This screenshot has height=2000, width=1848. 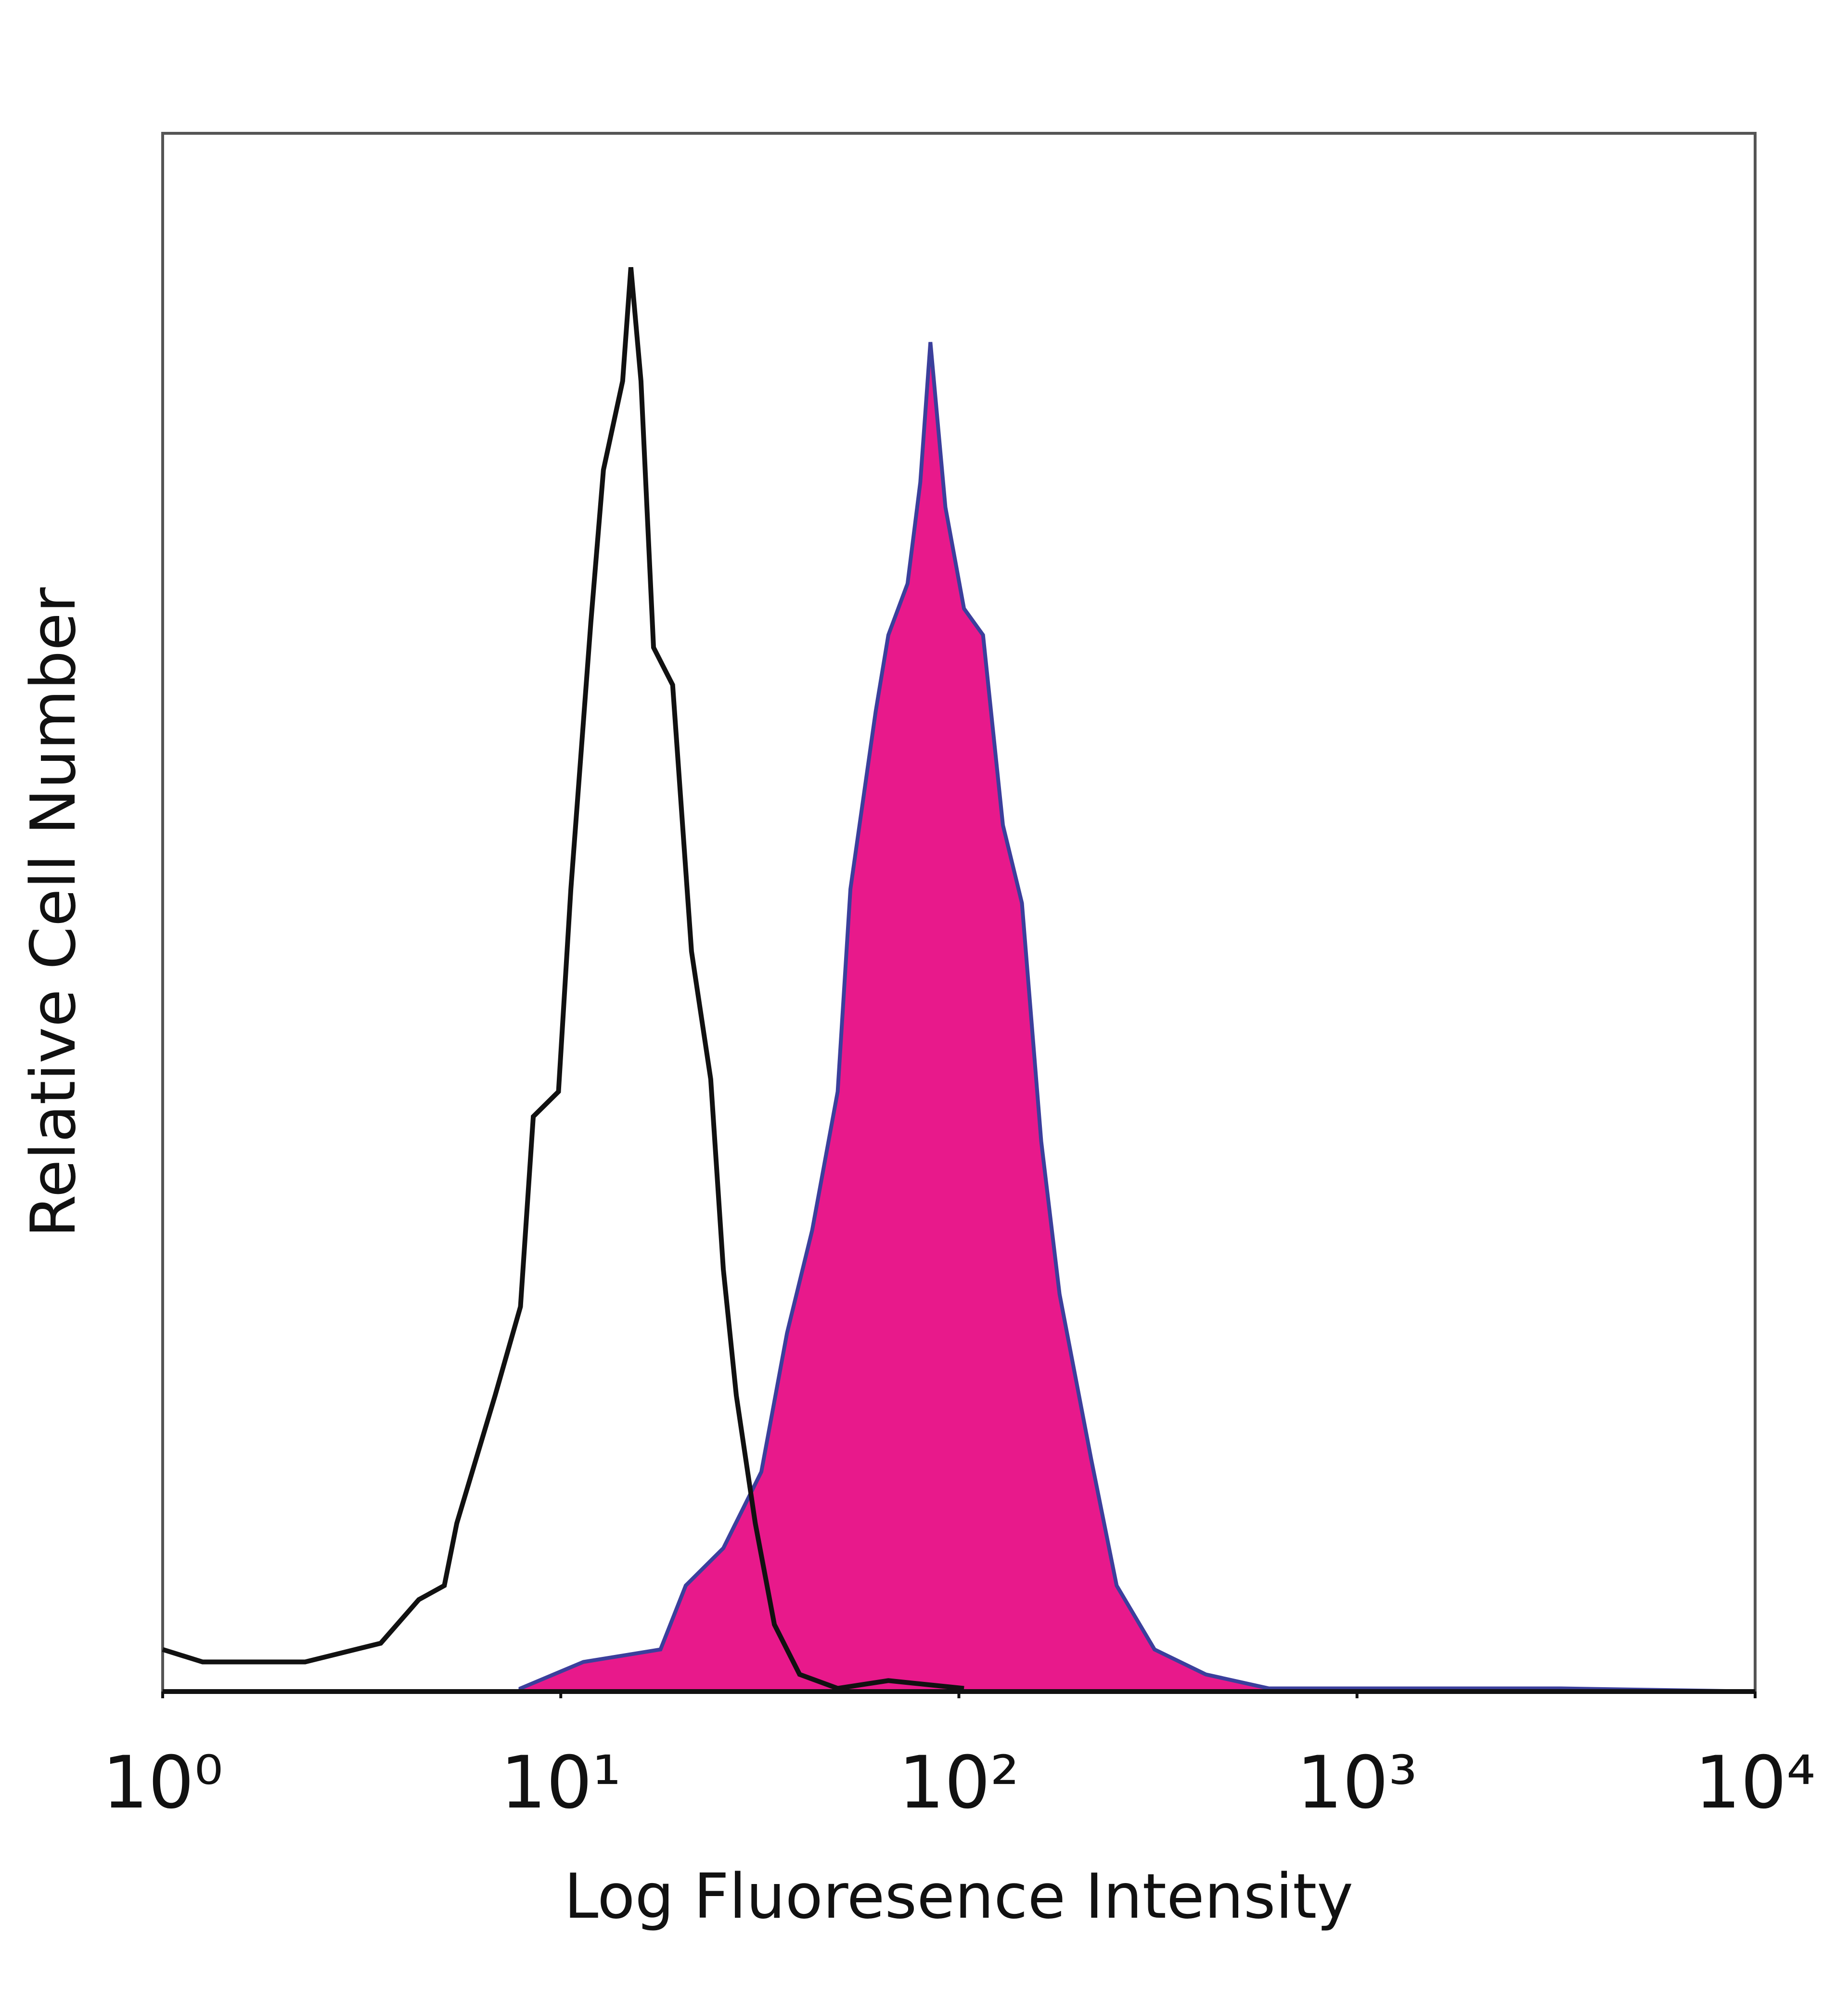 I want to click on x-axis-label: Log Fluoresence Intensity, so click(x=958, y=1897).